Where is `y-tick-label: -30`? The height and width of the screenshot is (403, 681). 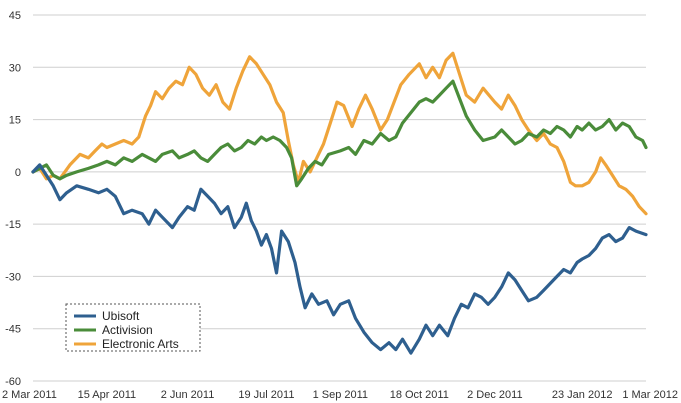 y-tick-label: -30 is located at coordinates (13, 277).